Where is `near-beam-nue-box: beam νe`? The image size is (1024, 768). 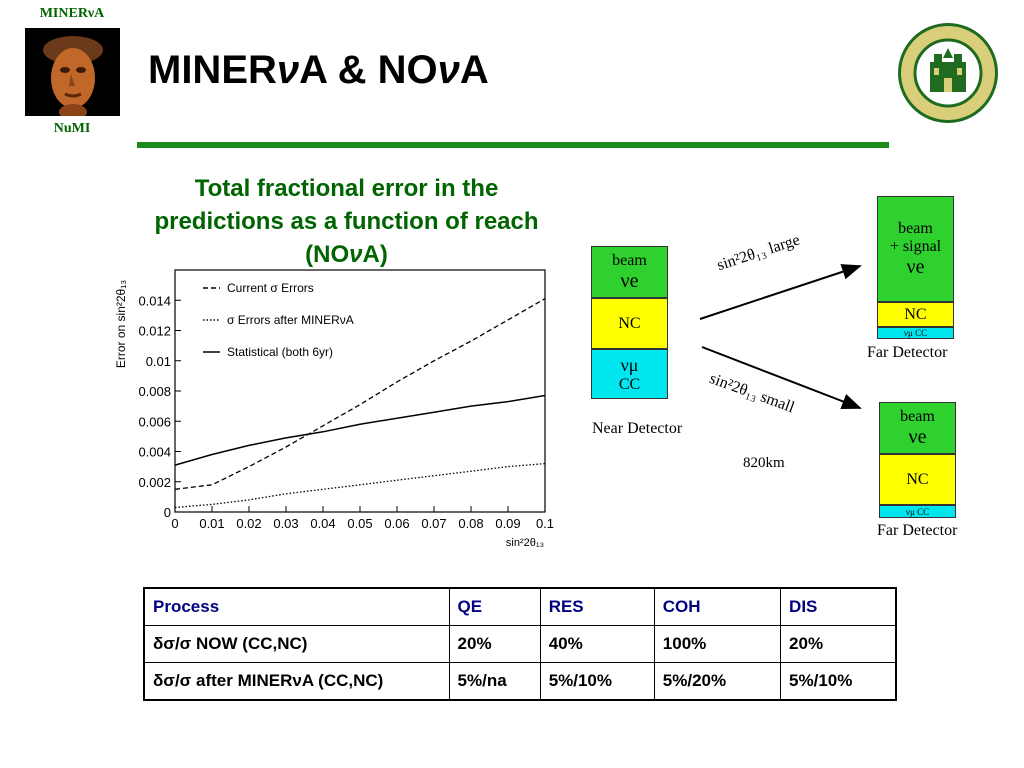
near-beam-nue-box: beam νe is located at coordinates (629, 272).